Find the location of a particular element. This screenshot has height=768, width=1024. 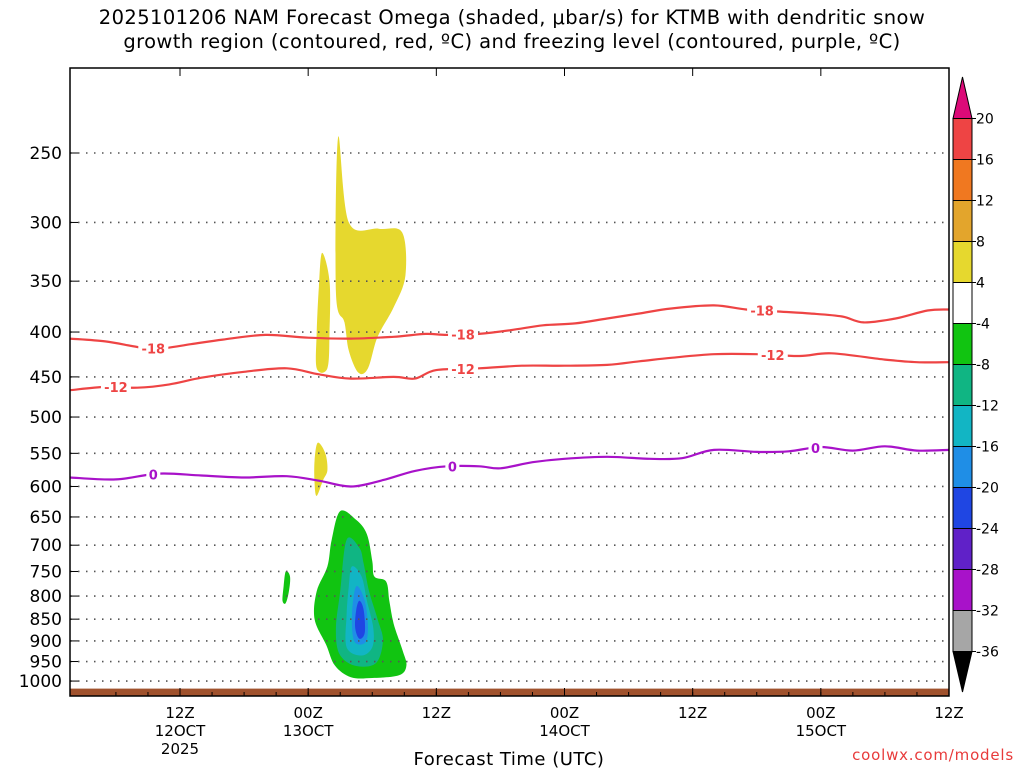

omega-colorbar: 20 16 12 8 4 -4 -8 -12 -16 -20 -24 -28 -32 -36 is located at coordinates (975, 384).